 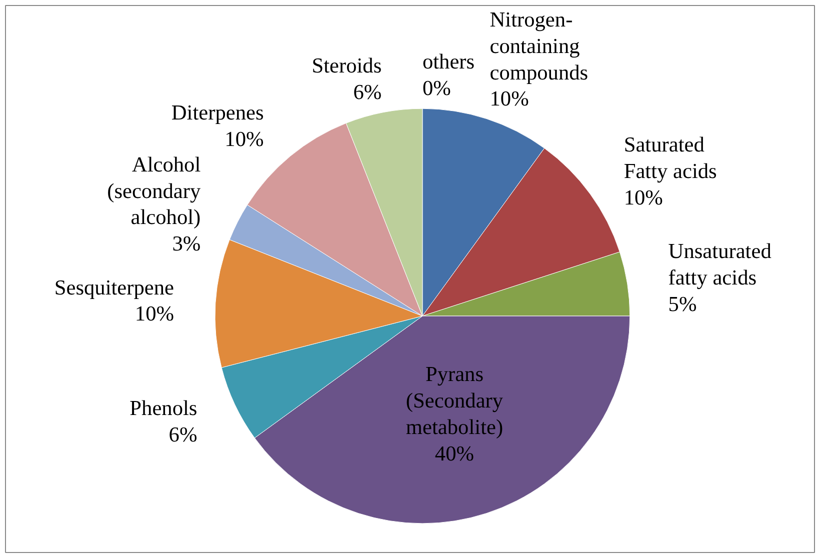 I want to click on slice-label: Phenols, so click(x=164, y=408).